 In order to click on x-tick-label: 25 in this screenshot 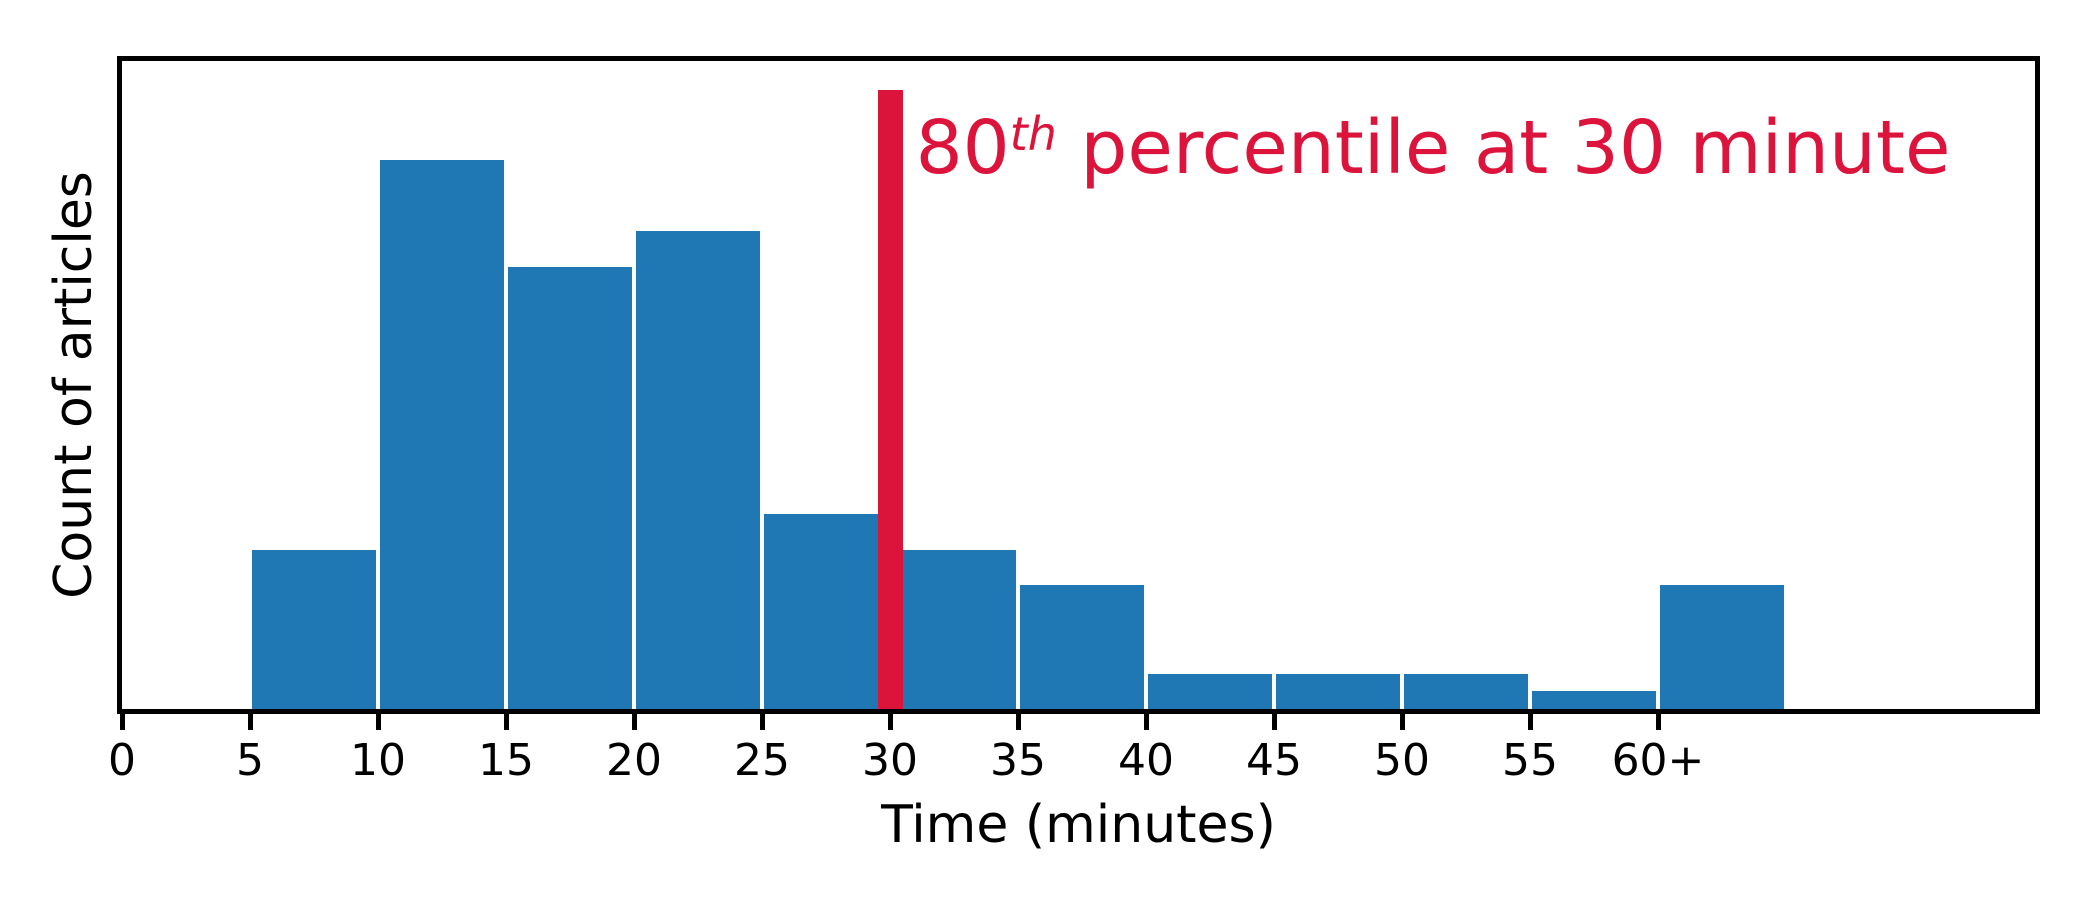, I will do `click(762, 760)`.